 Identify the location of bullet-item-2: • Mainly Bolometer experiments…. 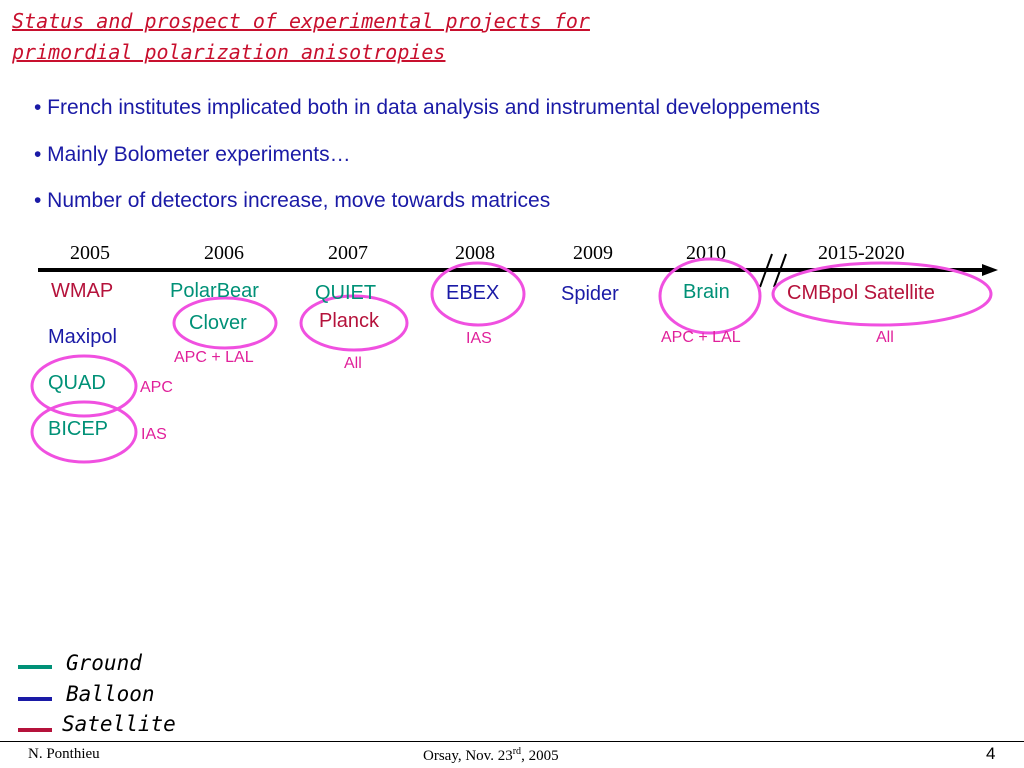
(192, 154).